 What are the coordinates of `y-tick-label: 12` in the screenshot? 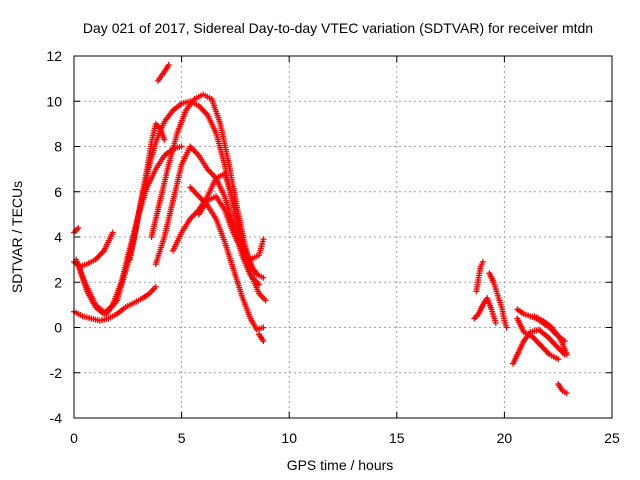 It's located at (54, 56).